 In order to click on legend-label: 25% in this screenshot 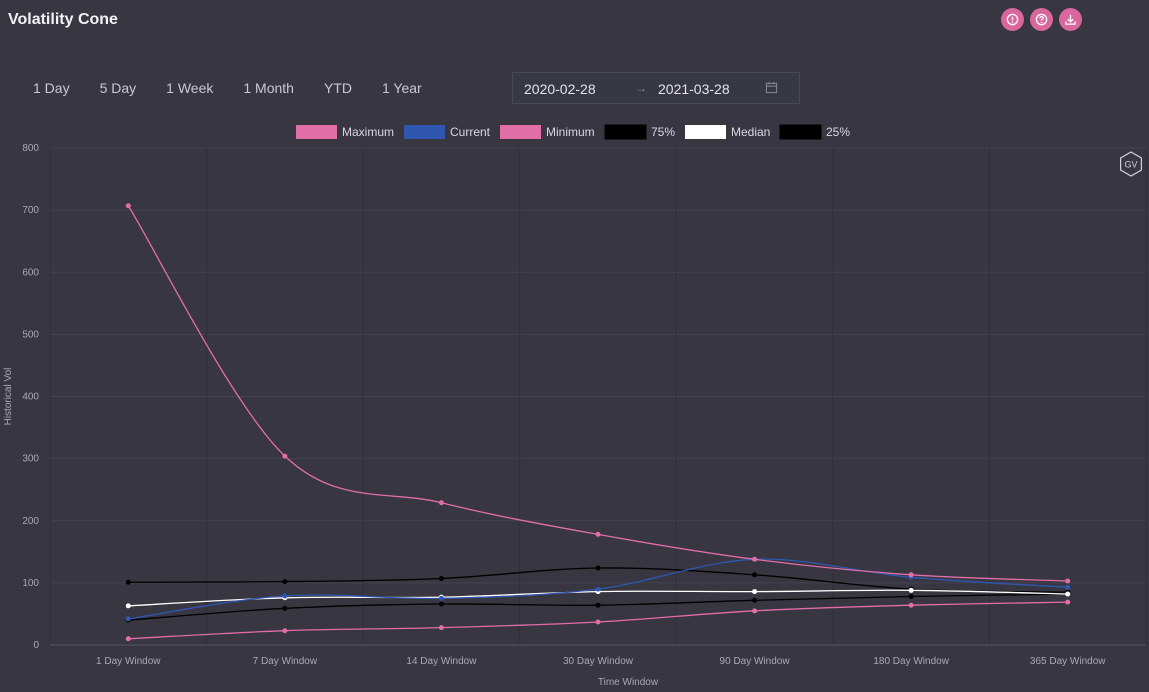, I will do `click(838, 132)`.